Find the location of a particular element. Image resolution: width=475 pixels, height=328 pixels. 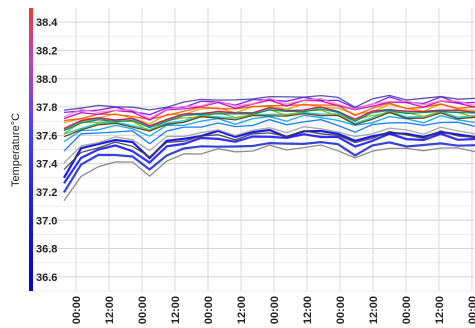

y-tick-label: 37.8 is located at coordinates (46, 108).